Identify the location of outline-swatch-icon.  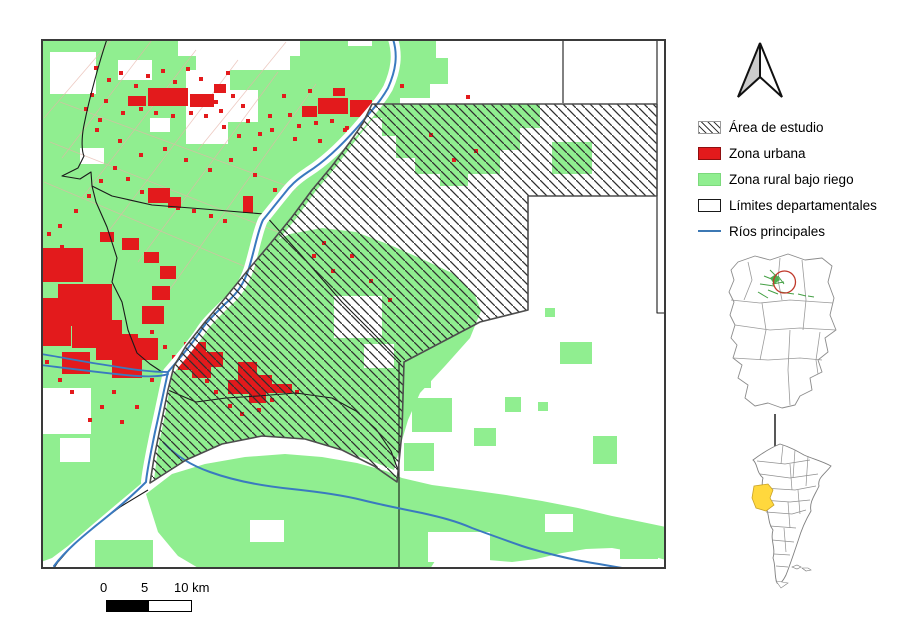
(709, 205).